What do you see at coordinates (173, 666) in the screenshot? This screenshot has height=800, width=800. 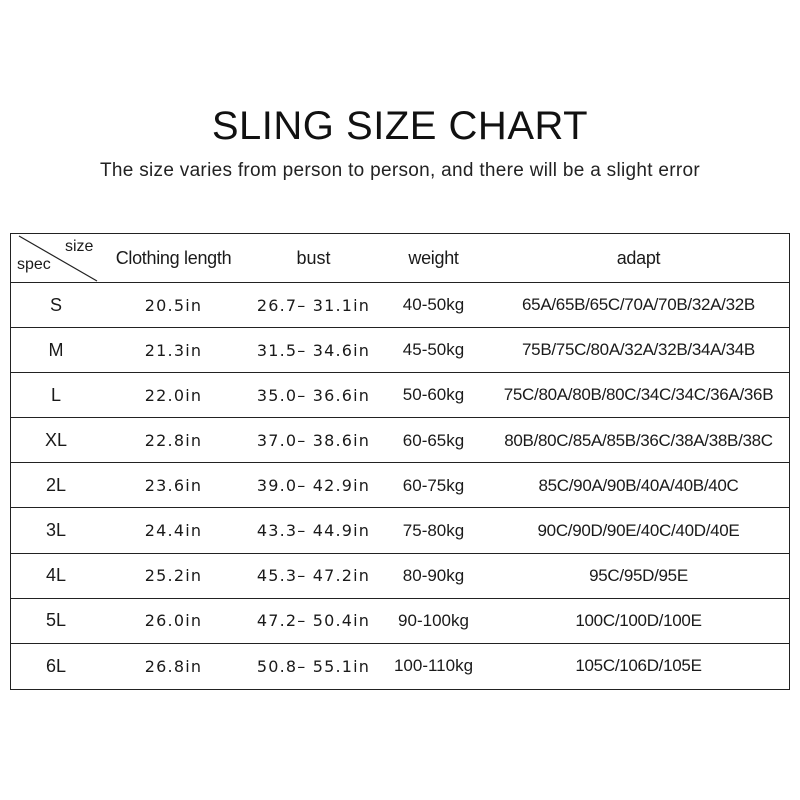 I see `cell-clothing-length: 26.8in` at bounding box center [173, 666].